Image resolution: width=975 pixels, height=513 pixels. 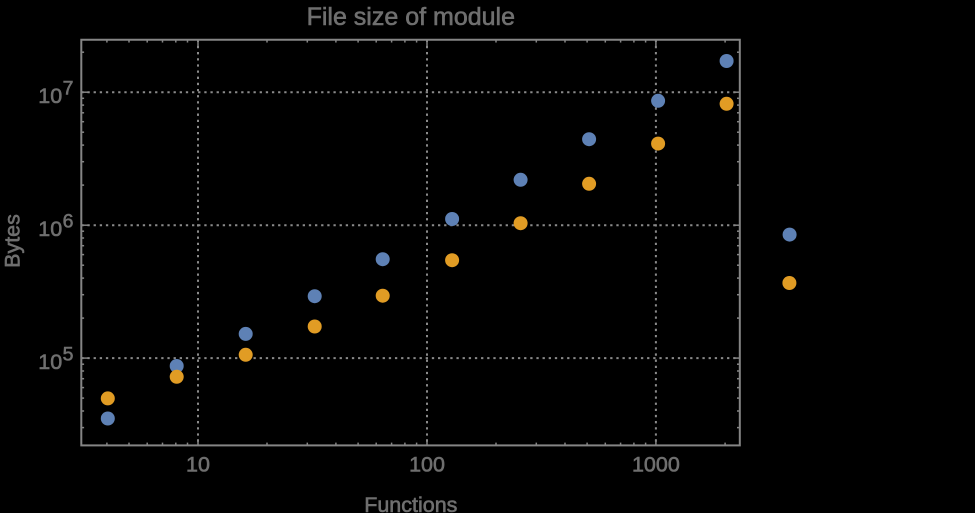 What do you see at coordinates (427, 465) in the screenshot?
I see `svg-text: 100` at bounding box center [427, 465].